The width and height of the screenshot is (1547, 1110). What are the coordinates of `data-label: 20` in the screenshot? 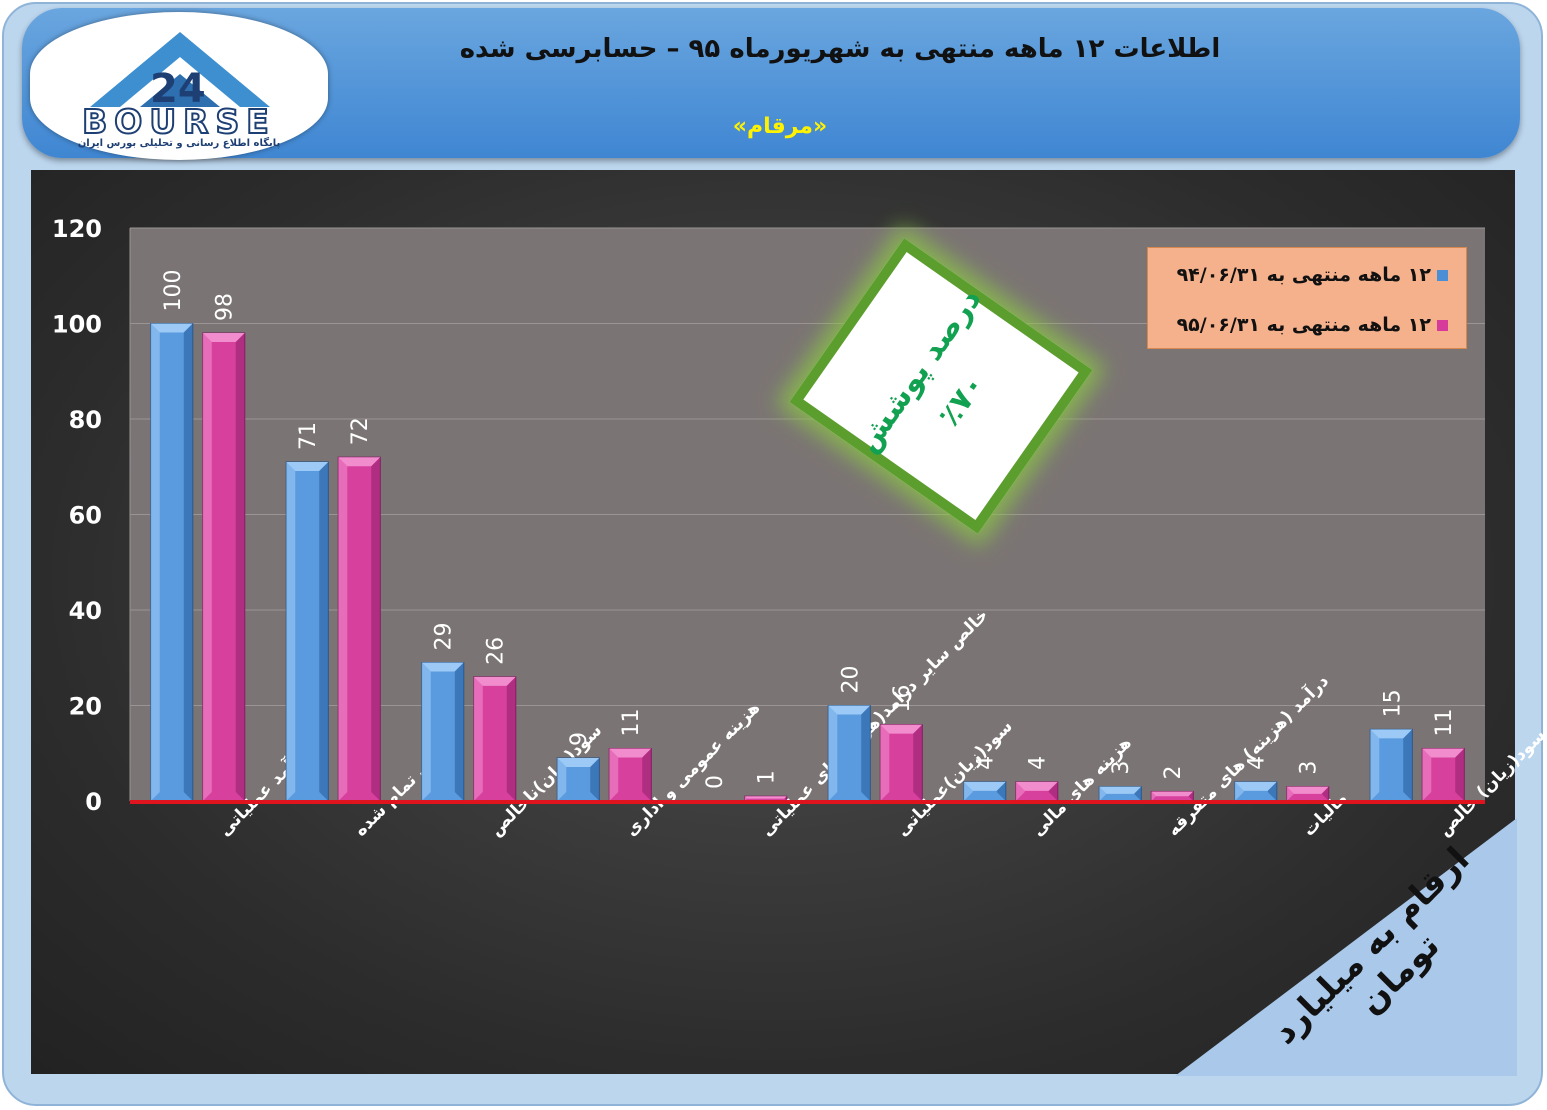 It's located at (850, 680).